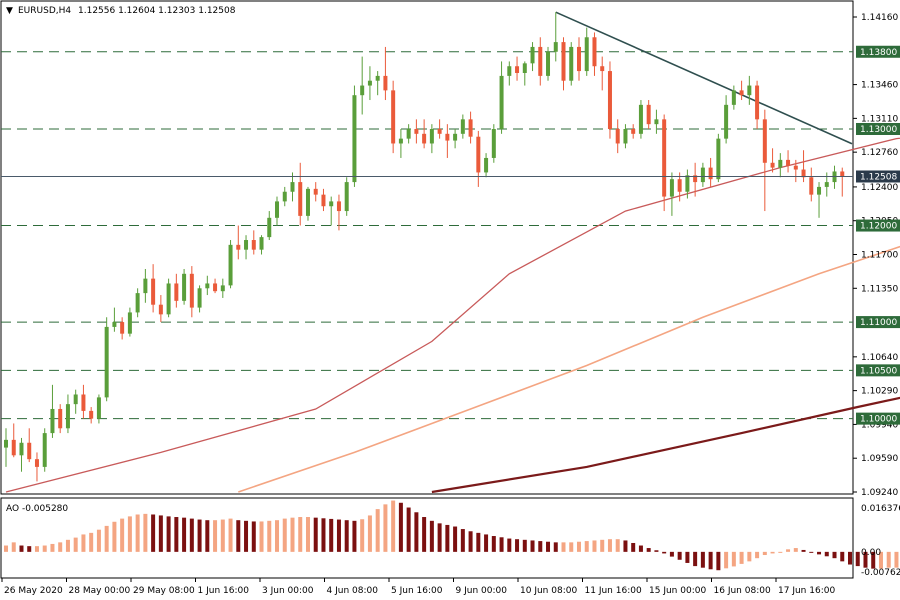 The height and width of the screenshot is (600, 900). I want to click on price-tick-label: 1.09240, so click(879, 493).